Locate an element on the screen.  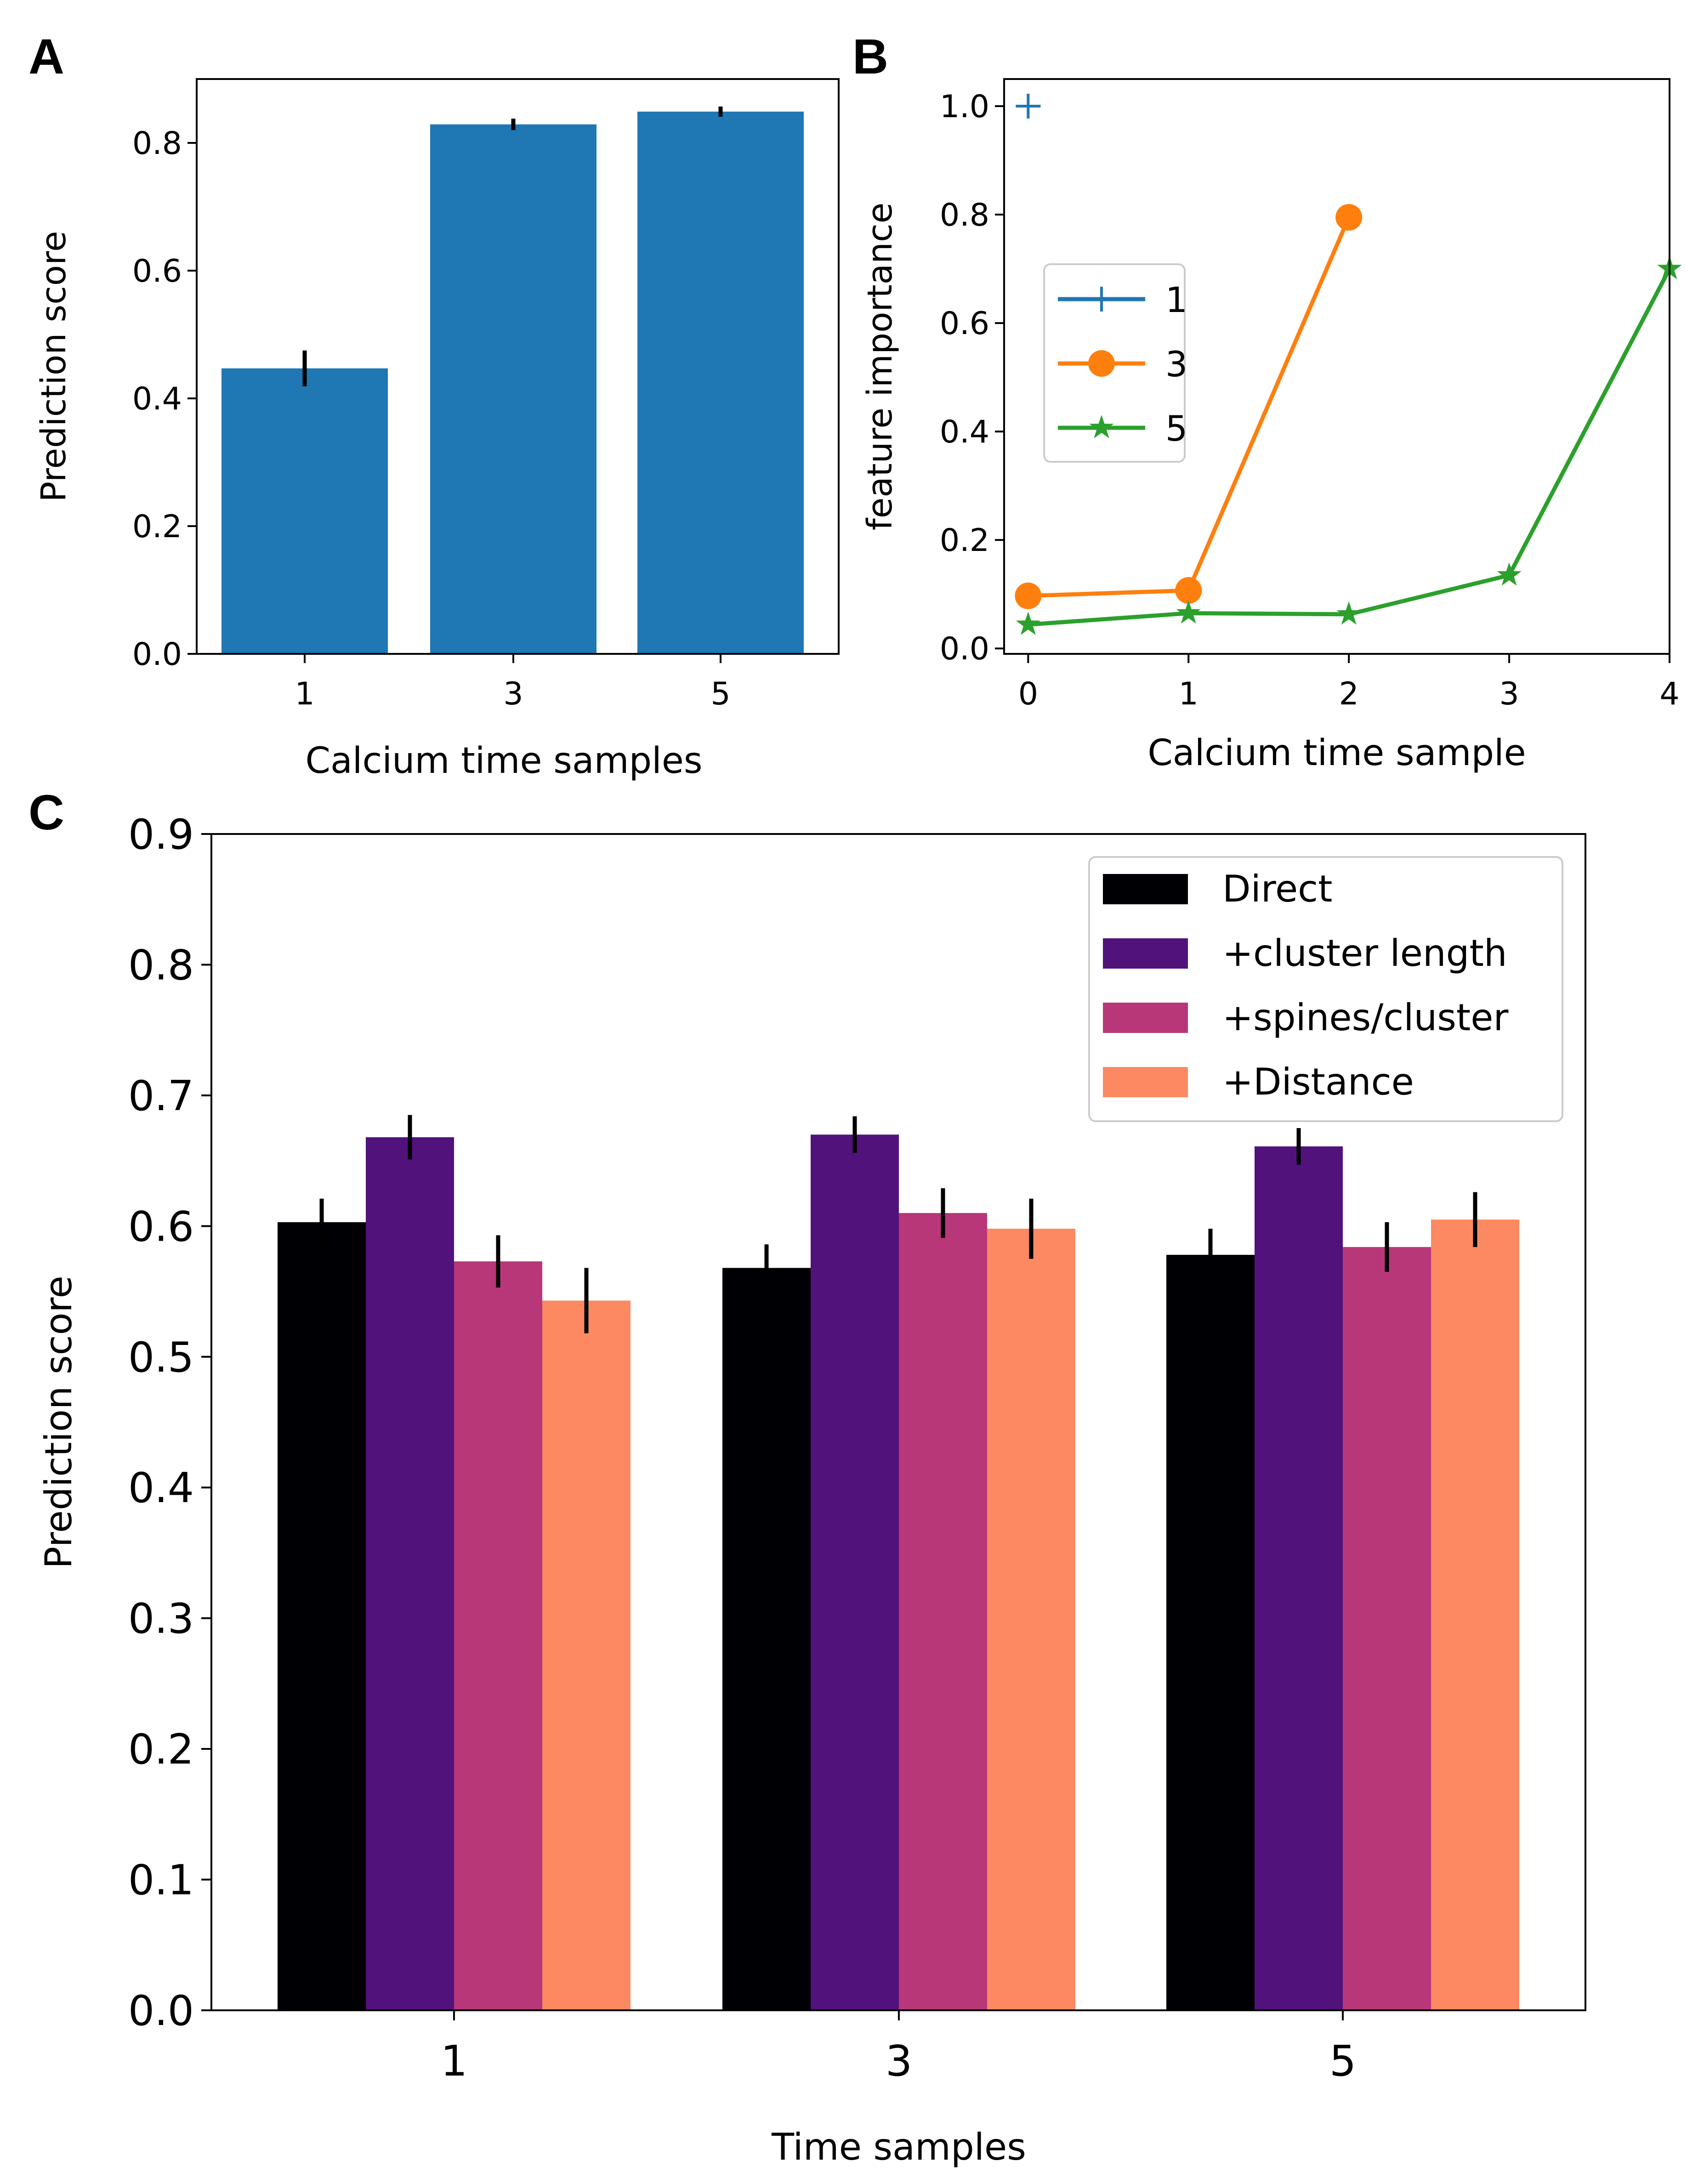
legend-label-c-1: +cluster length is located at coordinates (1364, 953).